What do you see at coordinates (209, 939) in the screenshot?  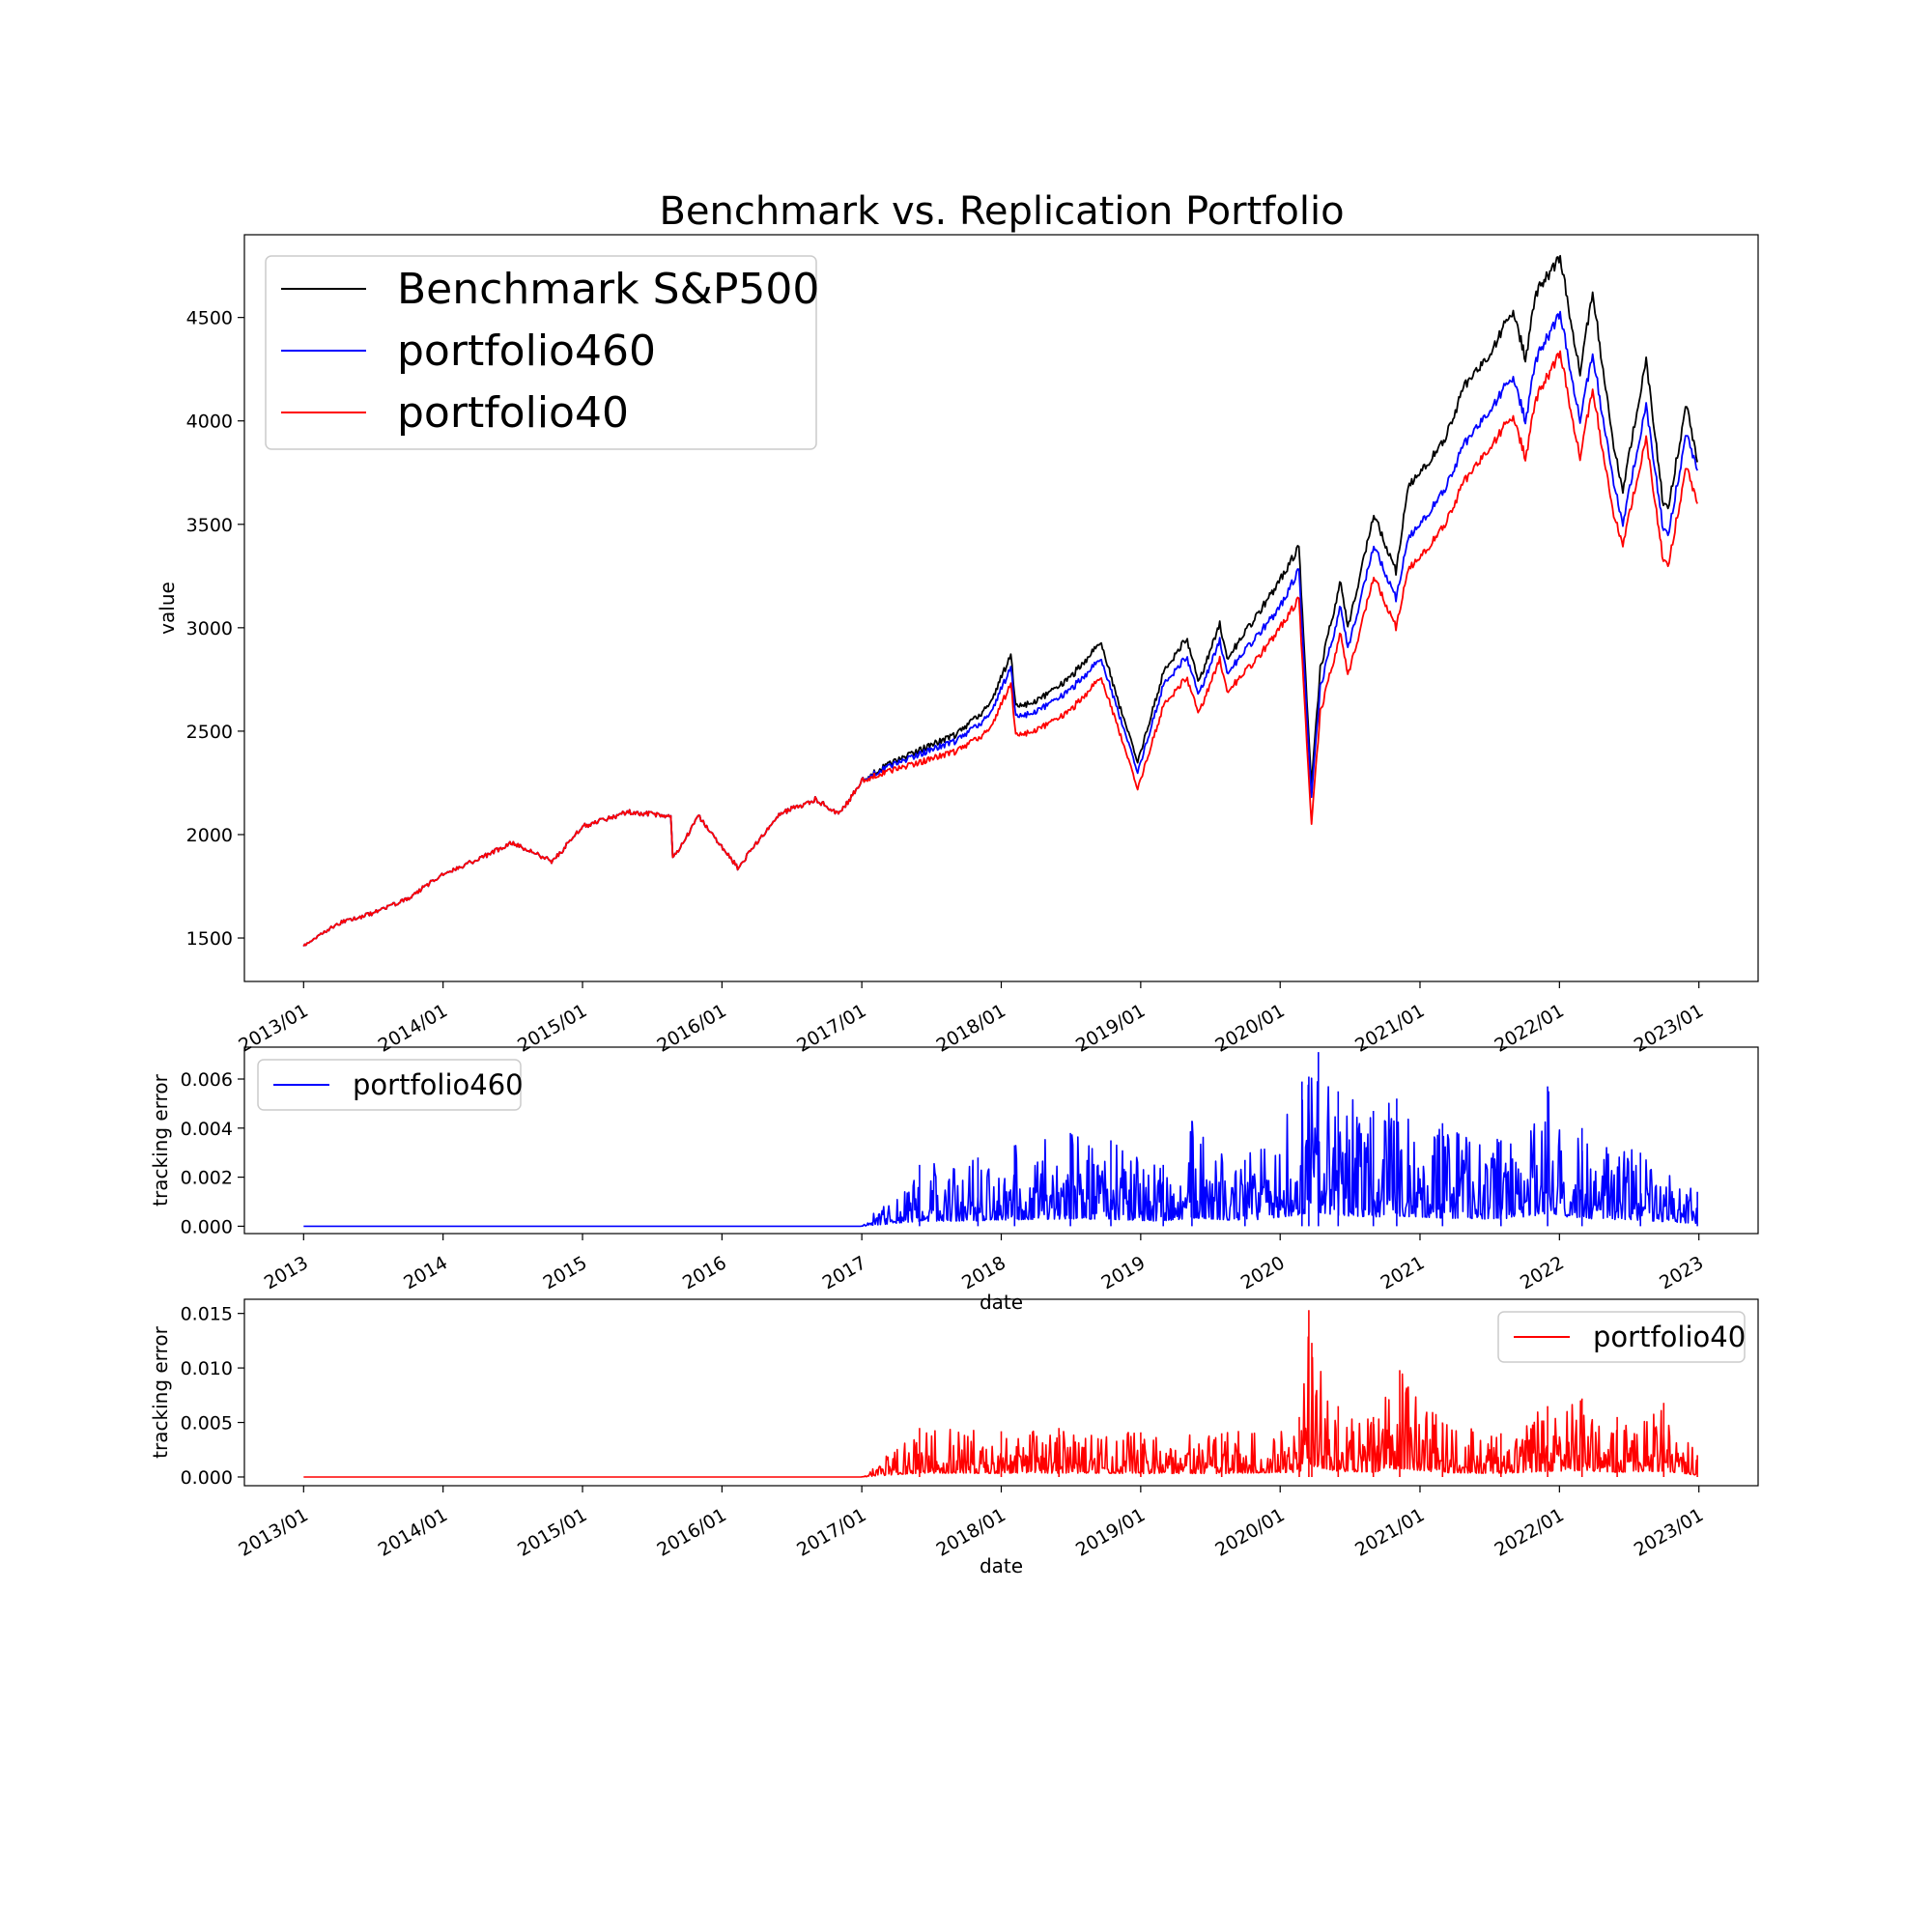 I see `y-tick-label: 1500` at bounding box center [209, 939].